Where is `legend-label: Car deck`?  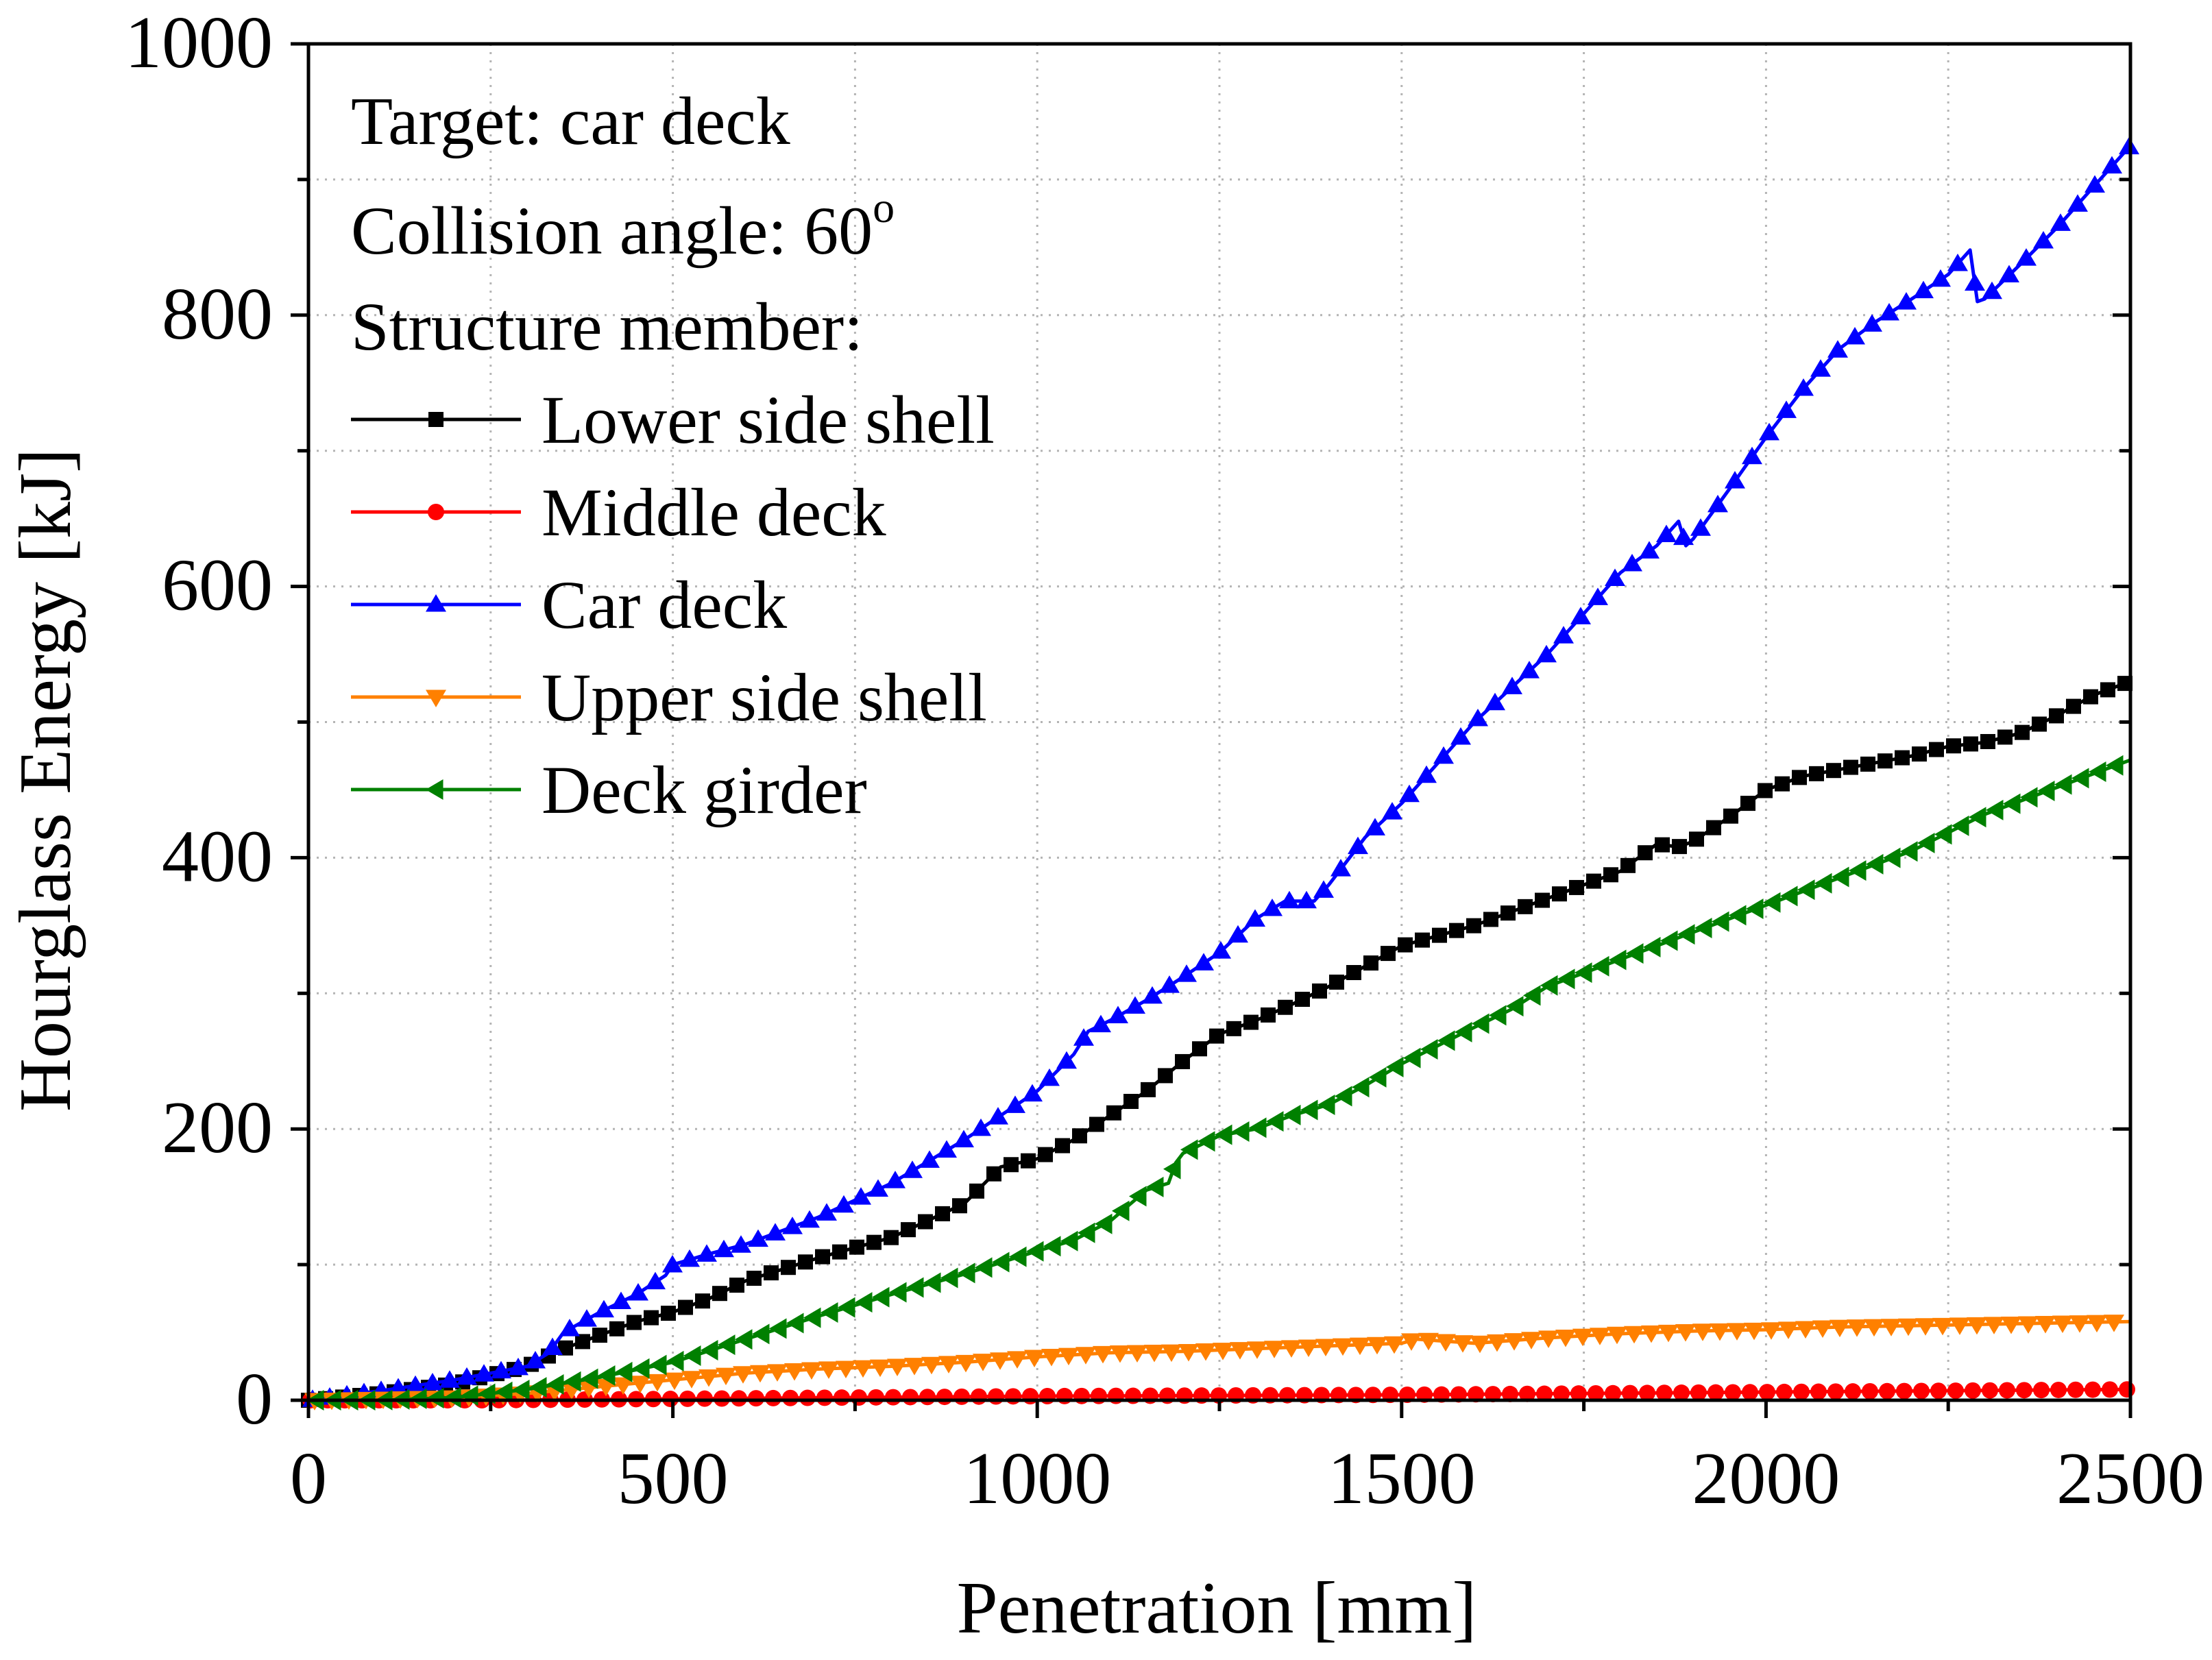
legend-label: Car deck is located at coordinates (665, 605).